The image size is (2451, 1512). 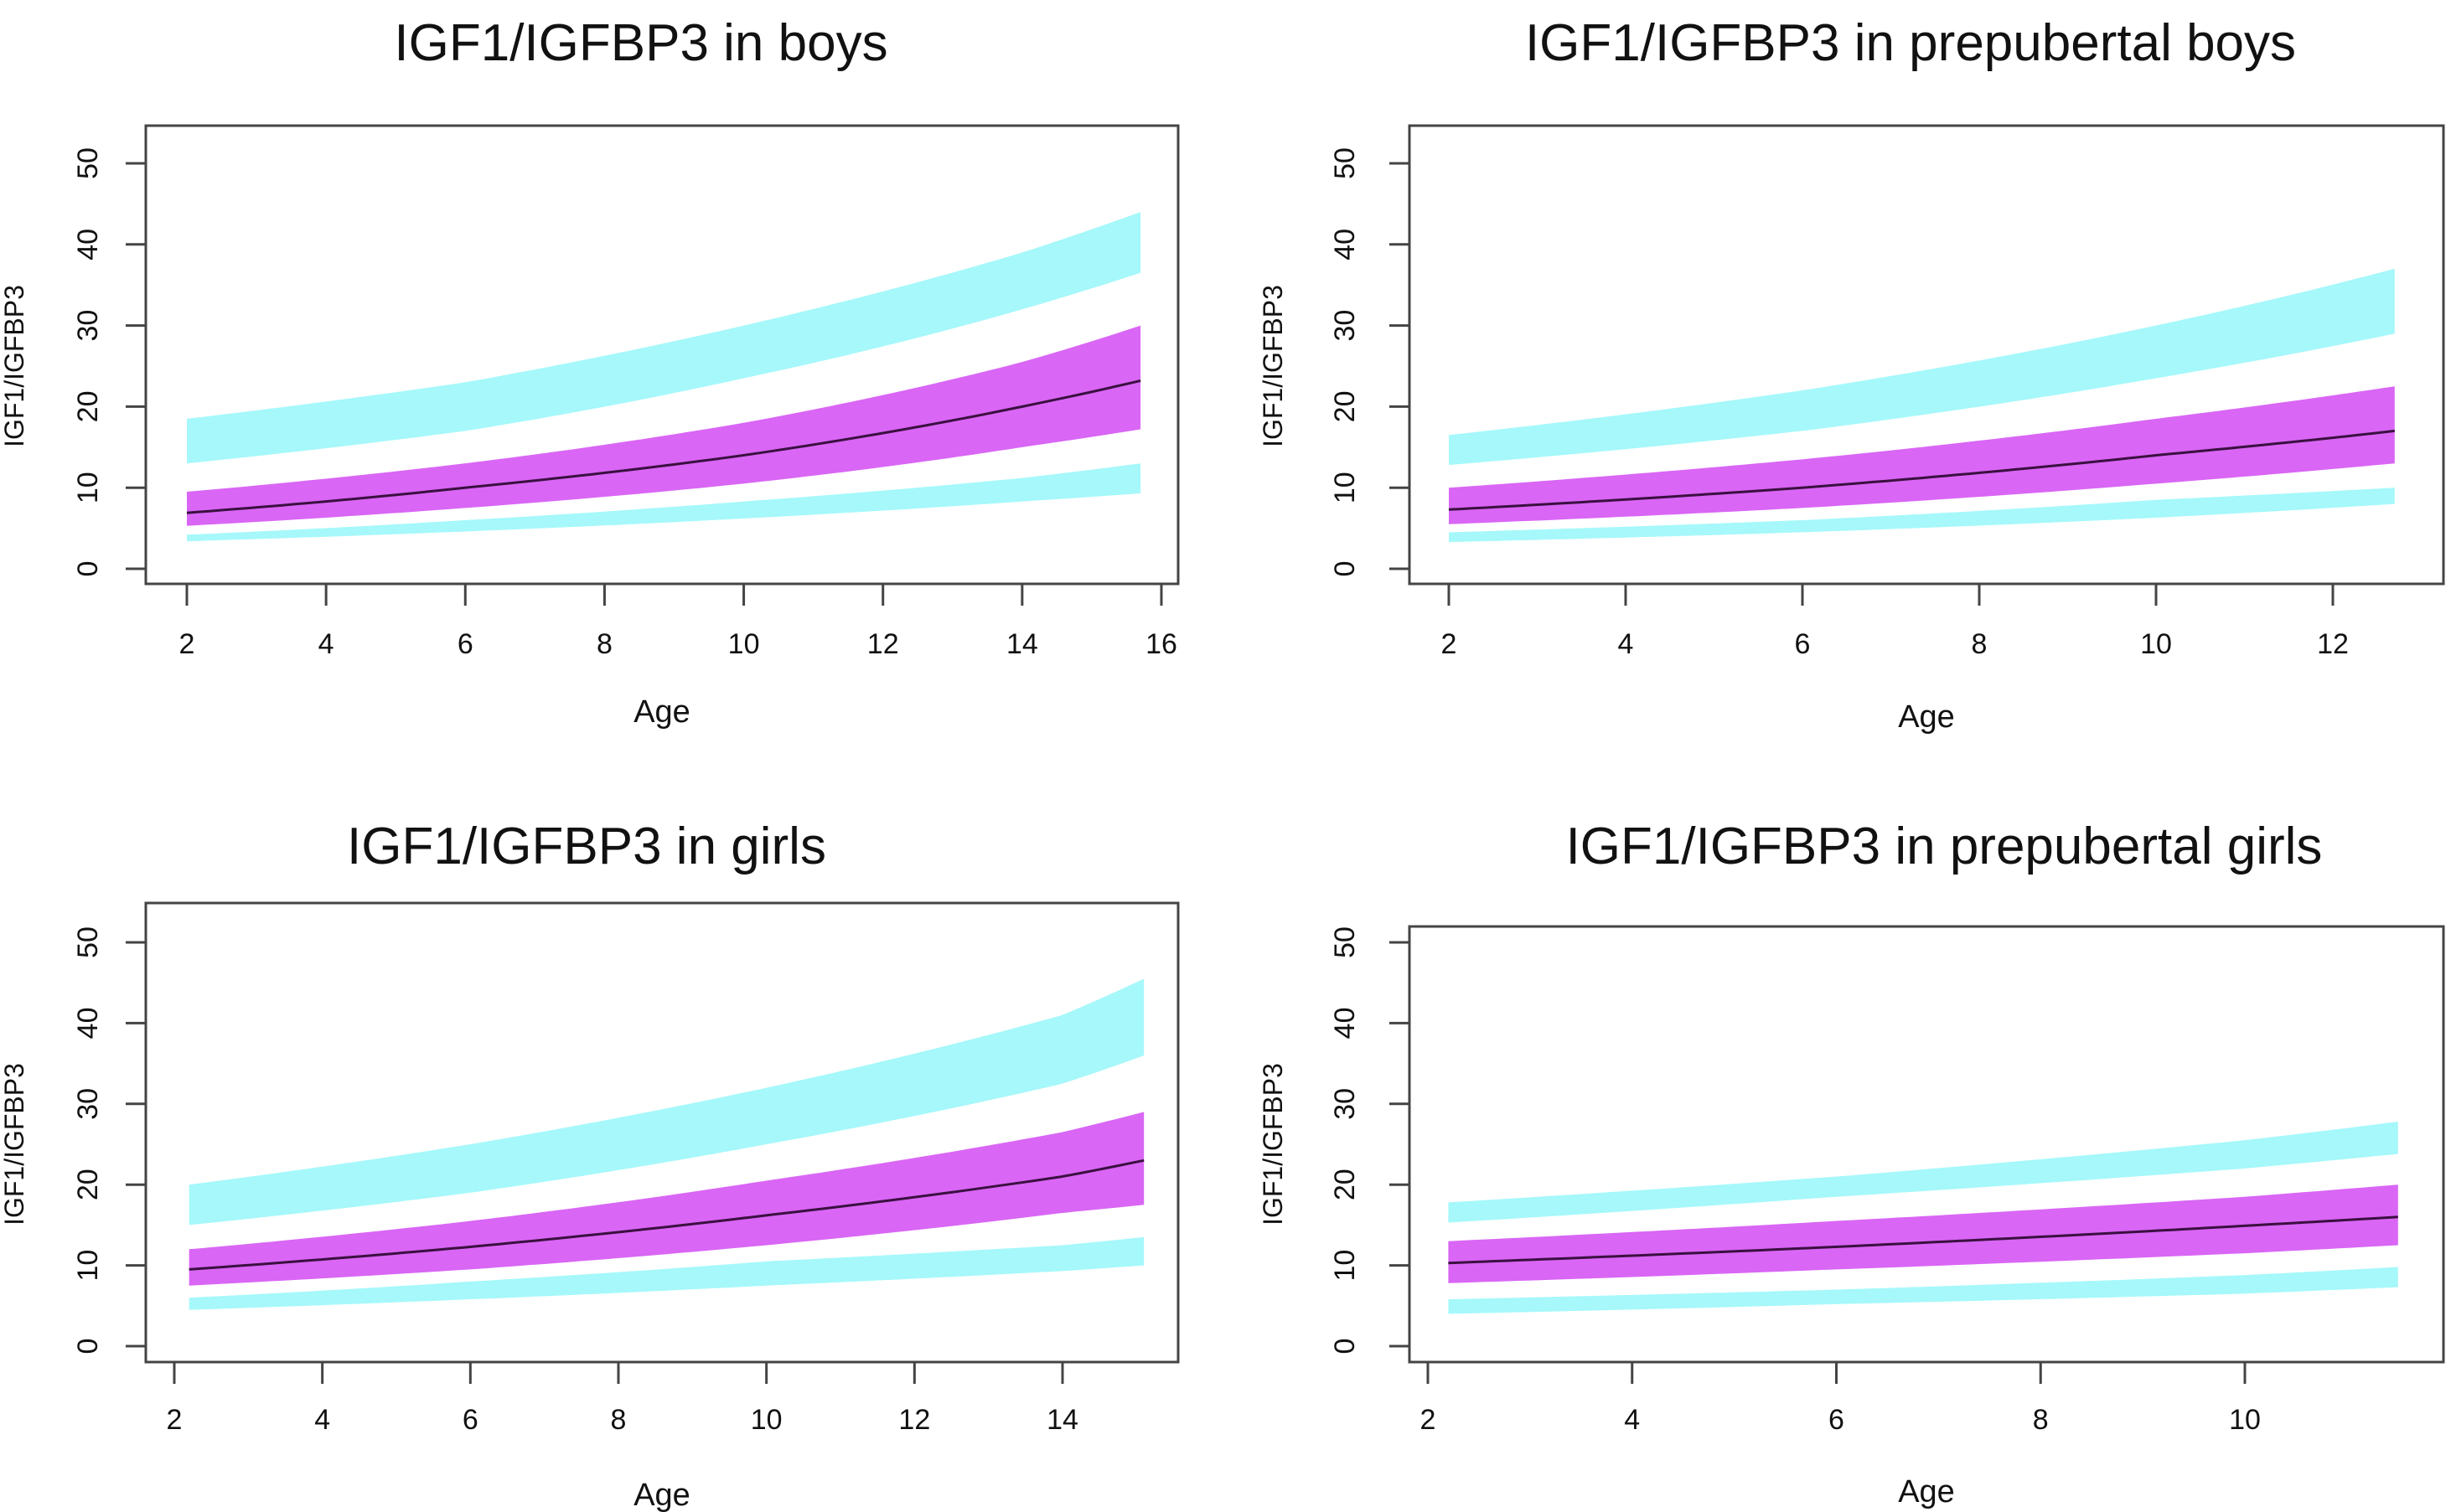 I want to click on chart-title: IGF1/IGFBP3 in girls, so click(x=586, y=846).